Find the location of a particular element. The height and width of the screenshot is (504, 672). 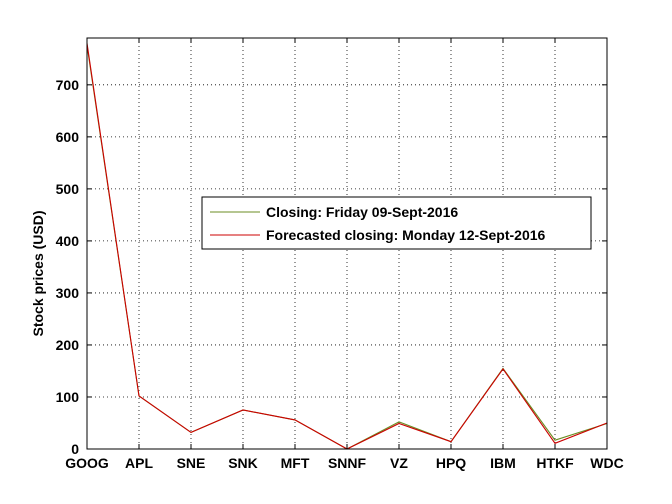

legend-label-1: Forecasted closing: Monday 12-Sept-2016 is located at coordinates (406, 235).